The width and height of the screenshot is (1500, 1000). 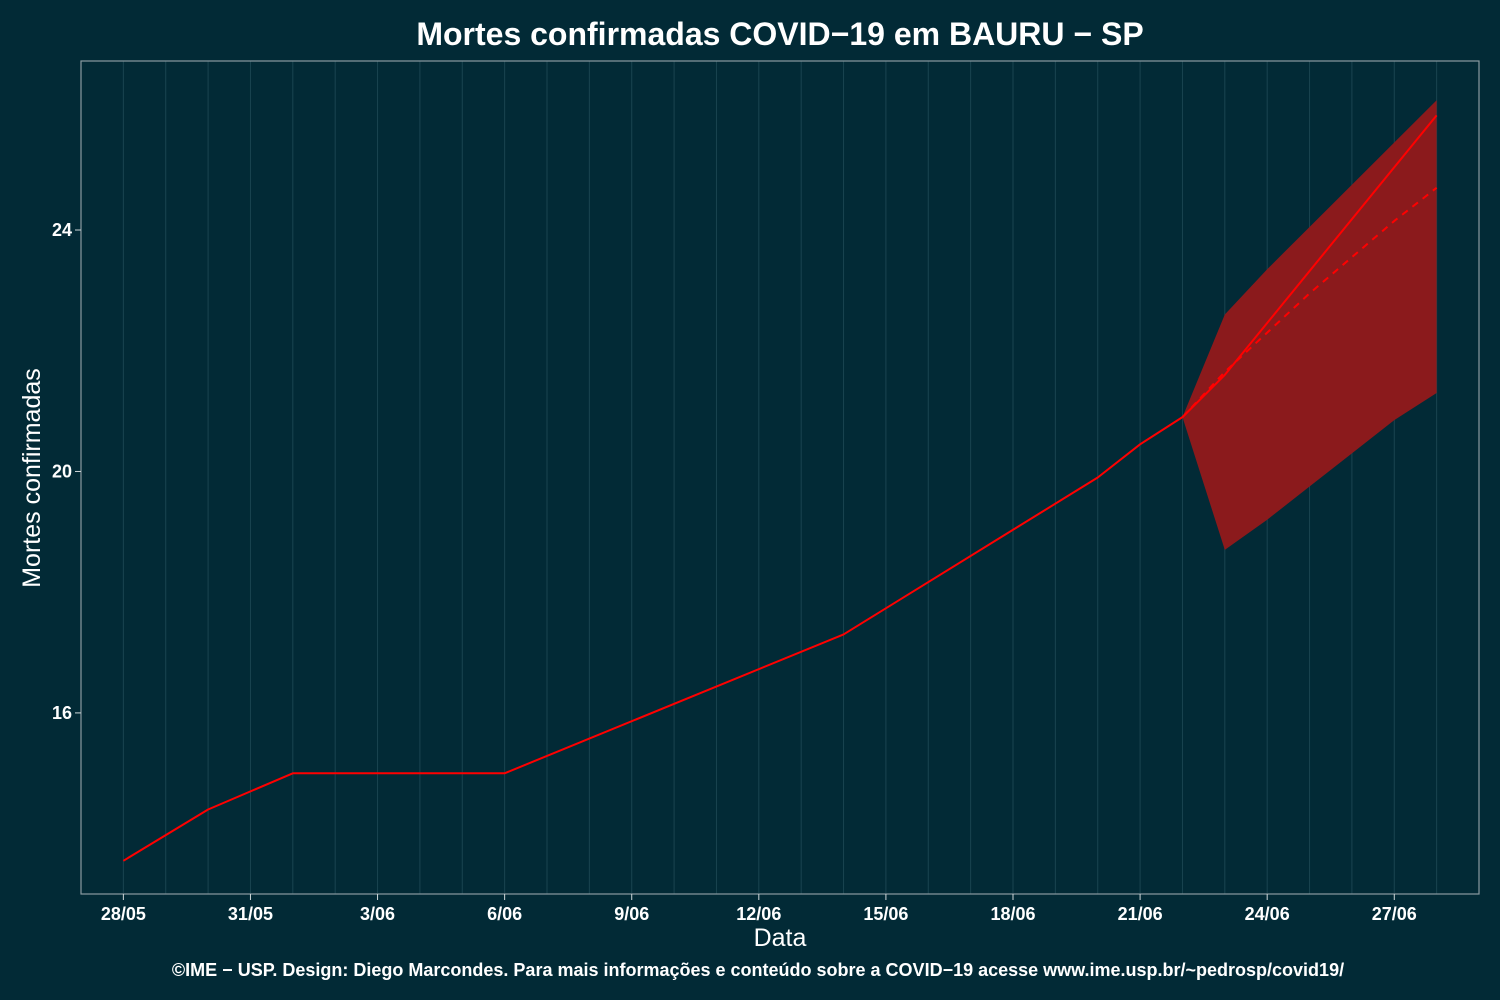 I want to click on x-tick-label: 15/06, so click(x=885, y=914).